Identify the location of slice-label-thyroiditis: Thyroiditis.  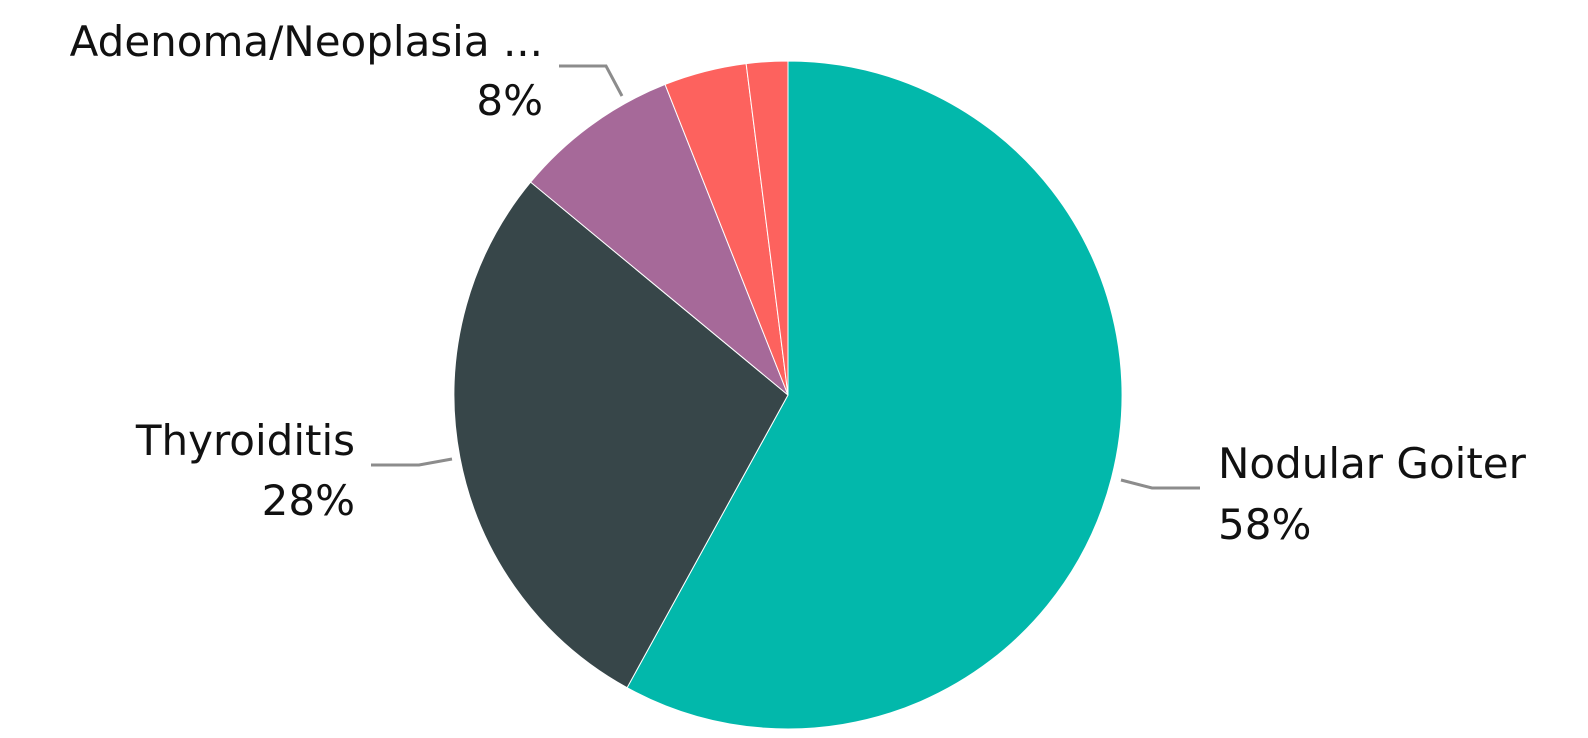
(245, 440).